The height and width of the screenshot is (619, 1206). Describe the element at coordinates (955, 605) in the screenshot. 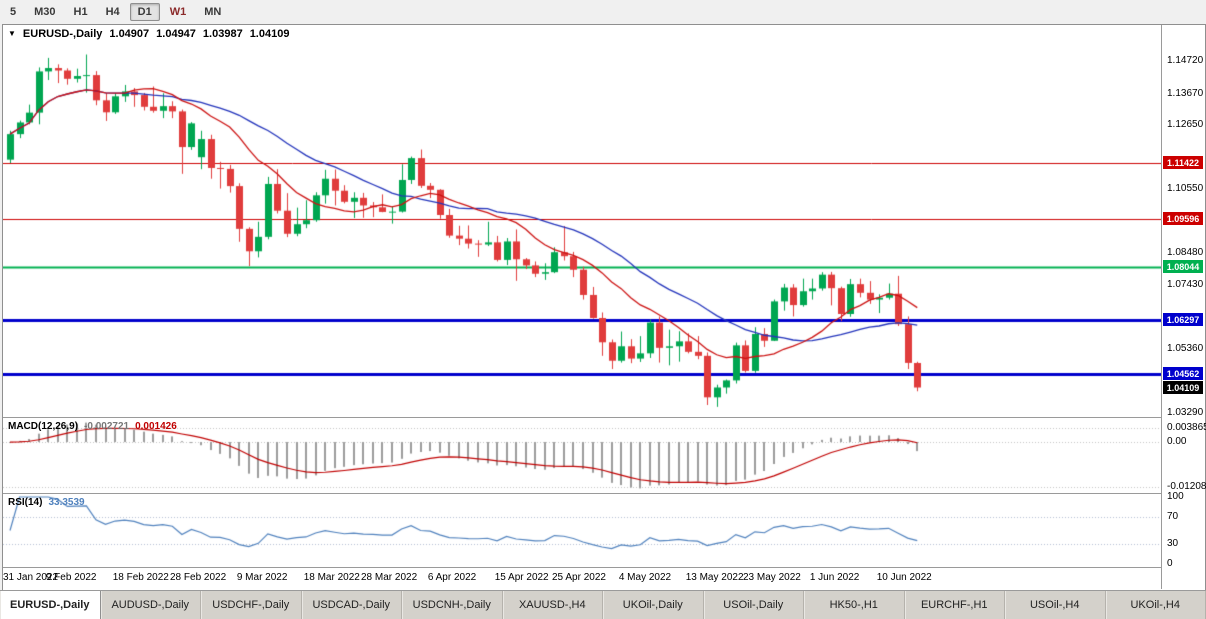

I see `symbol-tab-eurchf-h1: EURCHF-,H1` at that location.